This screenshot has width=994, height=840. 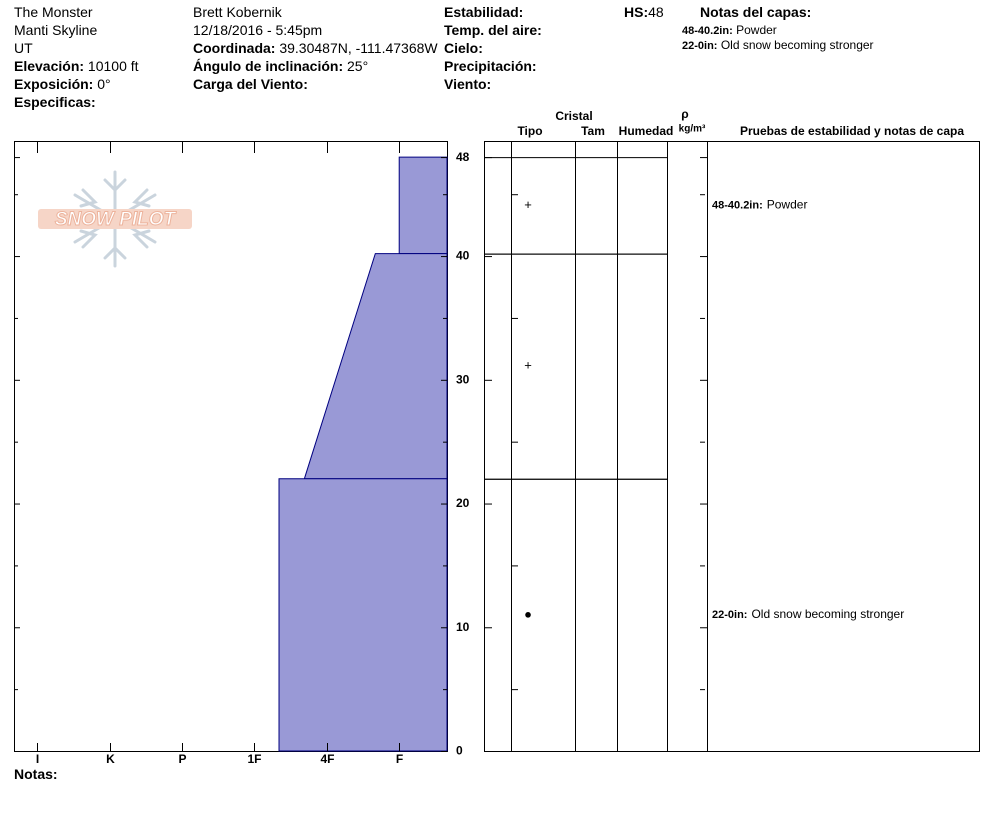 What do you see at coordinates (463, 503) in the screenshot?
I see `y-tick-label: 20` at bounding box center [463, 503].